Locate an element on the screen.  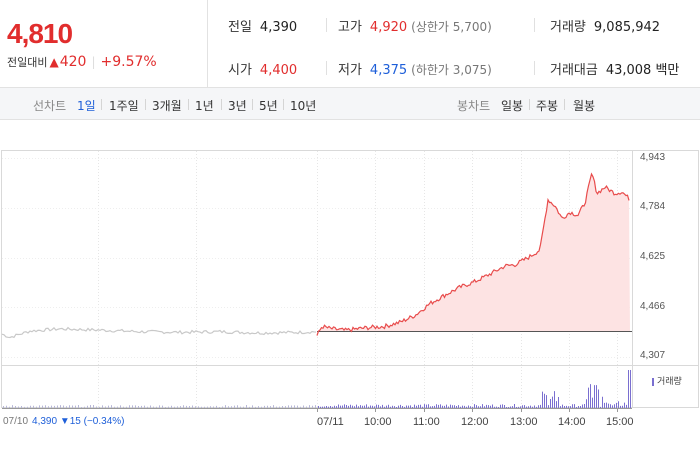
price-change-row: 전일대비 ▲ 420 | +9.57% is located at coordinates (82, 62).